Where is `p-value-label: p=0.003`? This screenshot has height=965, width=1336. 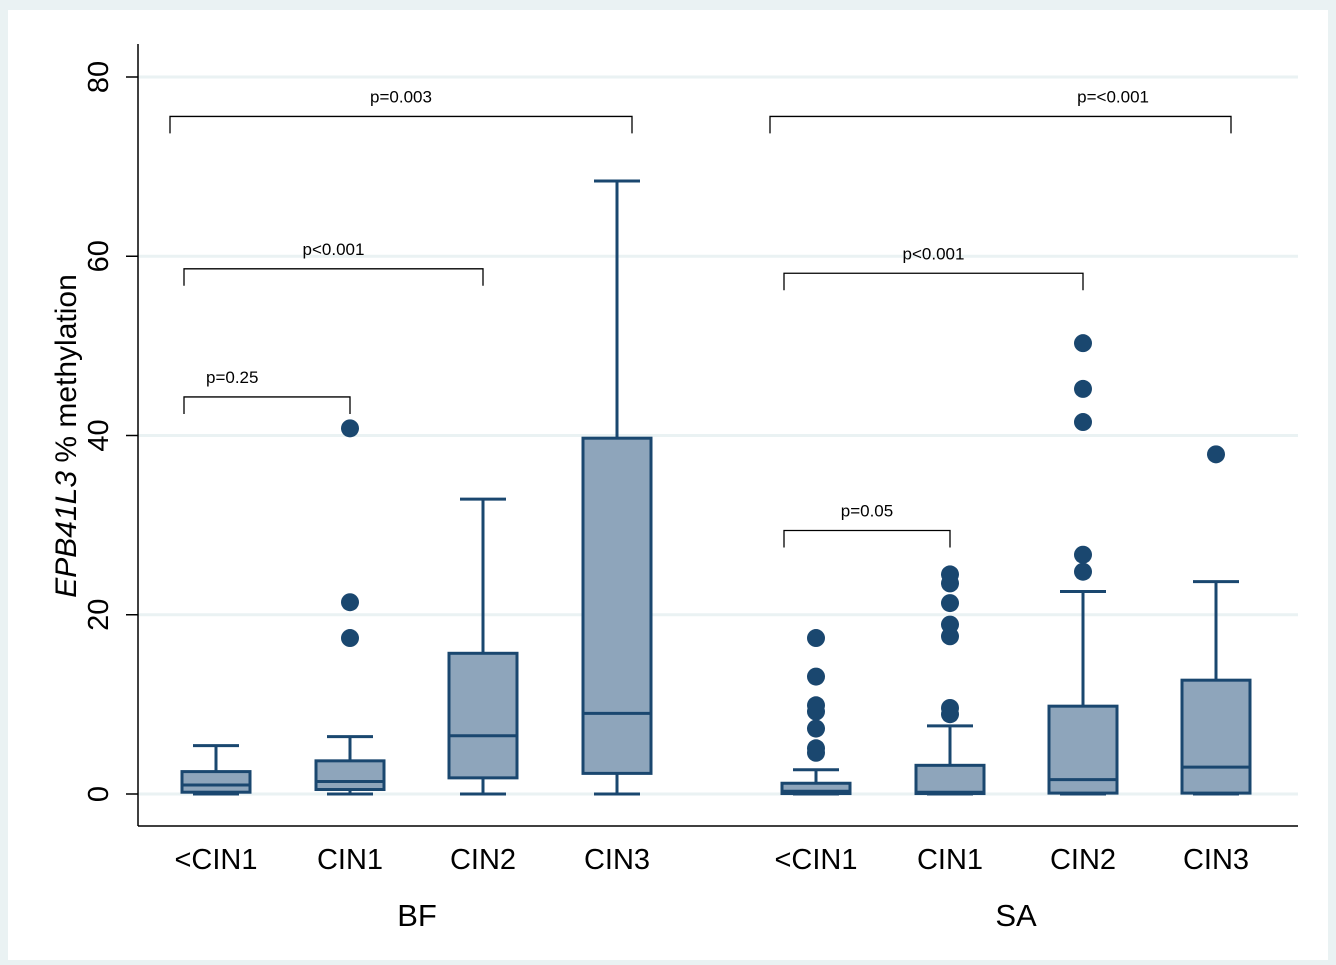
p-value-label: p=0.003 is located at coordinates (401, 96).